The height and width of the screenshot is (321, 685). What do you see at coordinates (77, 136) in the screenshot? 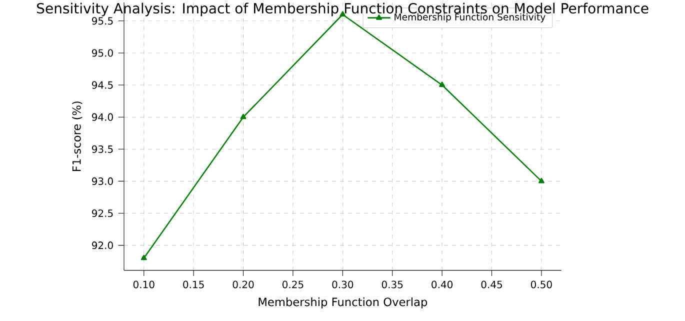
I see `y-axis-title: F1-score (%)` at bounding box center [77, 136].